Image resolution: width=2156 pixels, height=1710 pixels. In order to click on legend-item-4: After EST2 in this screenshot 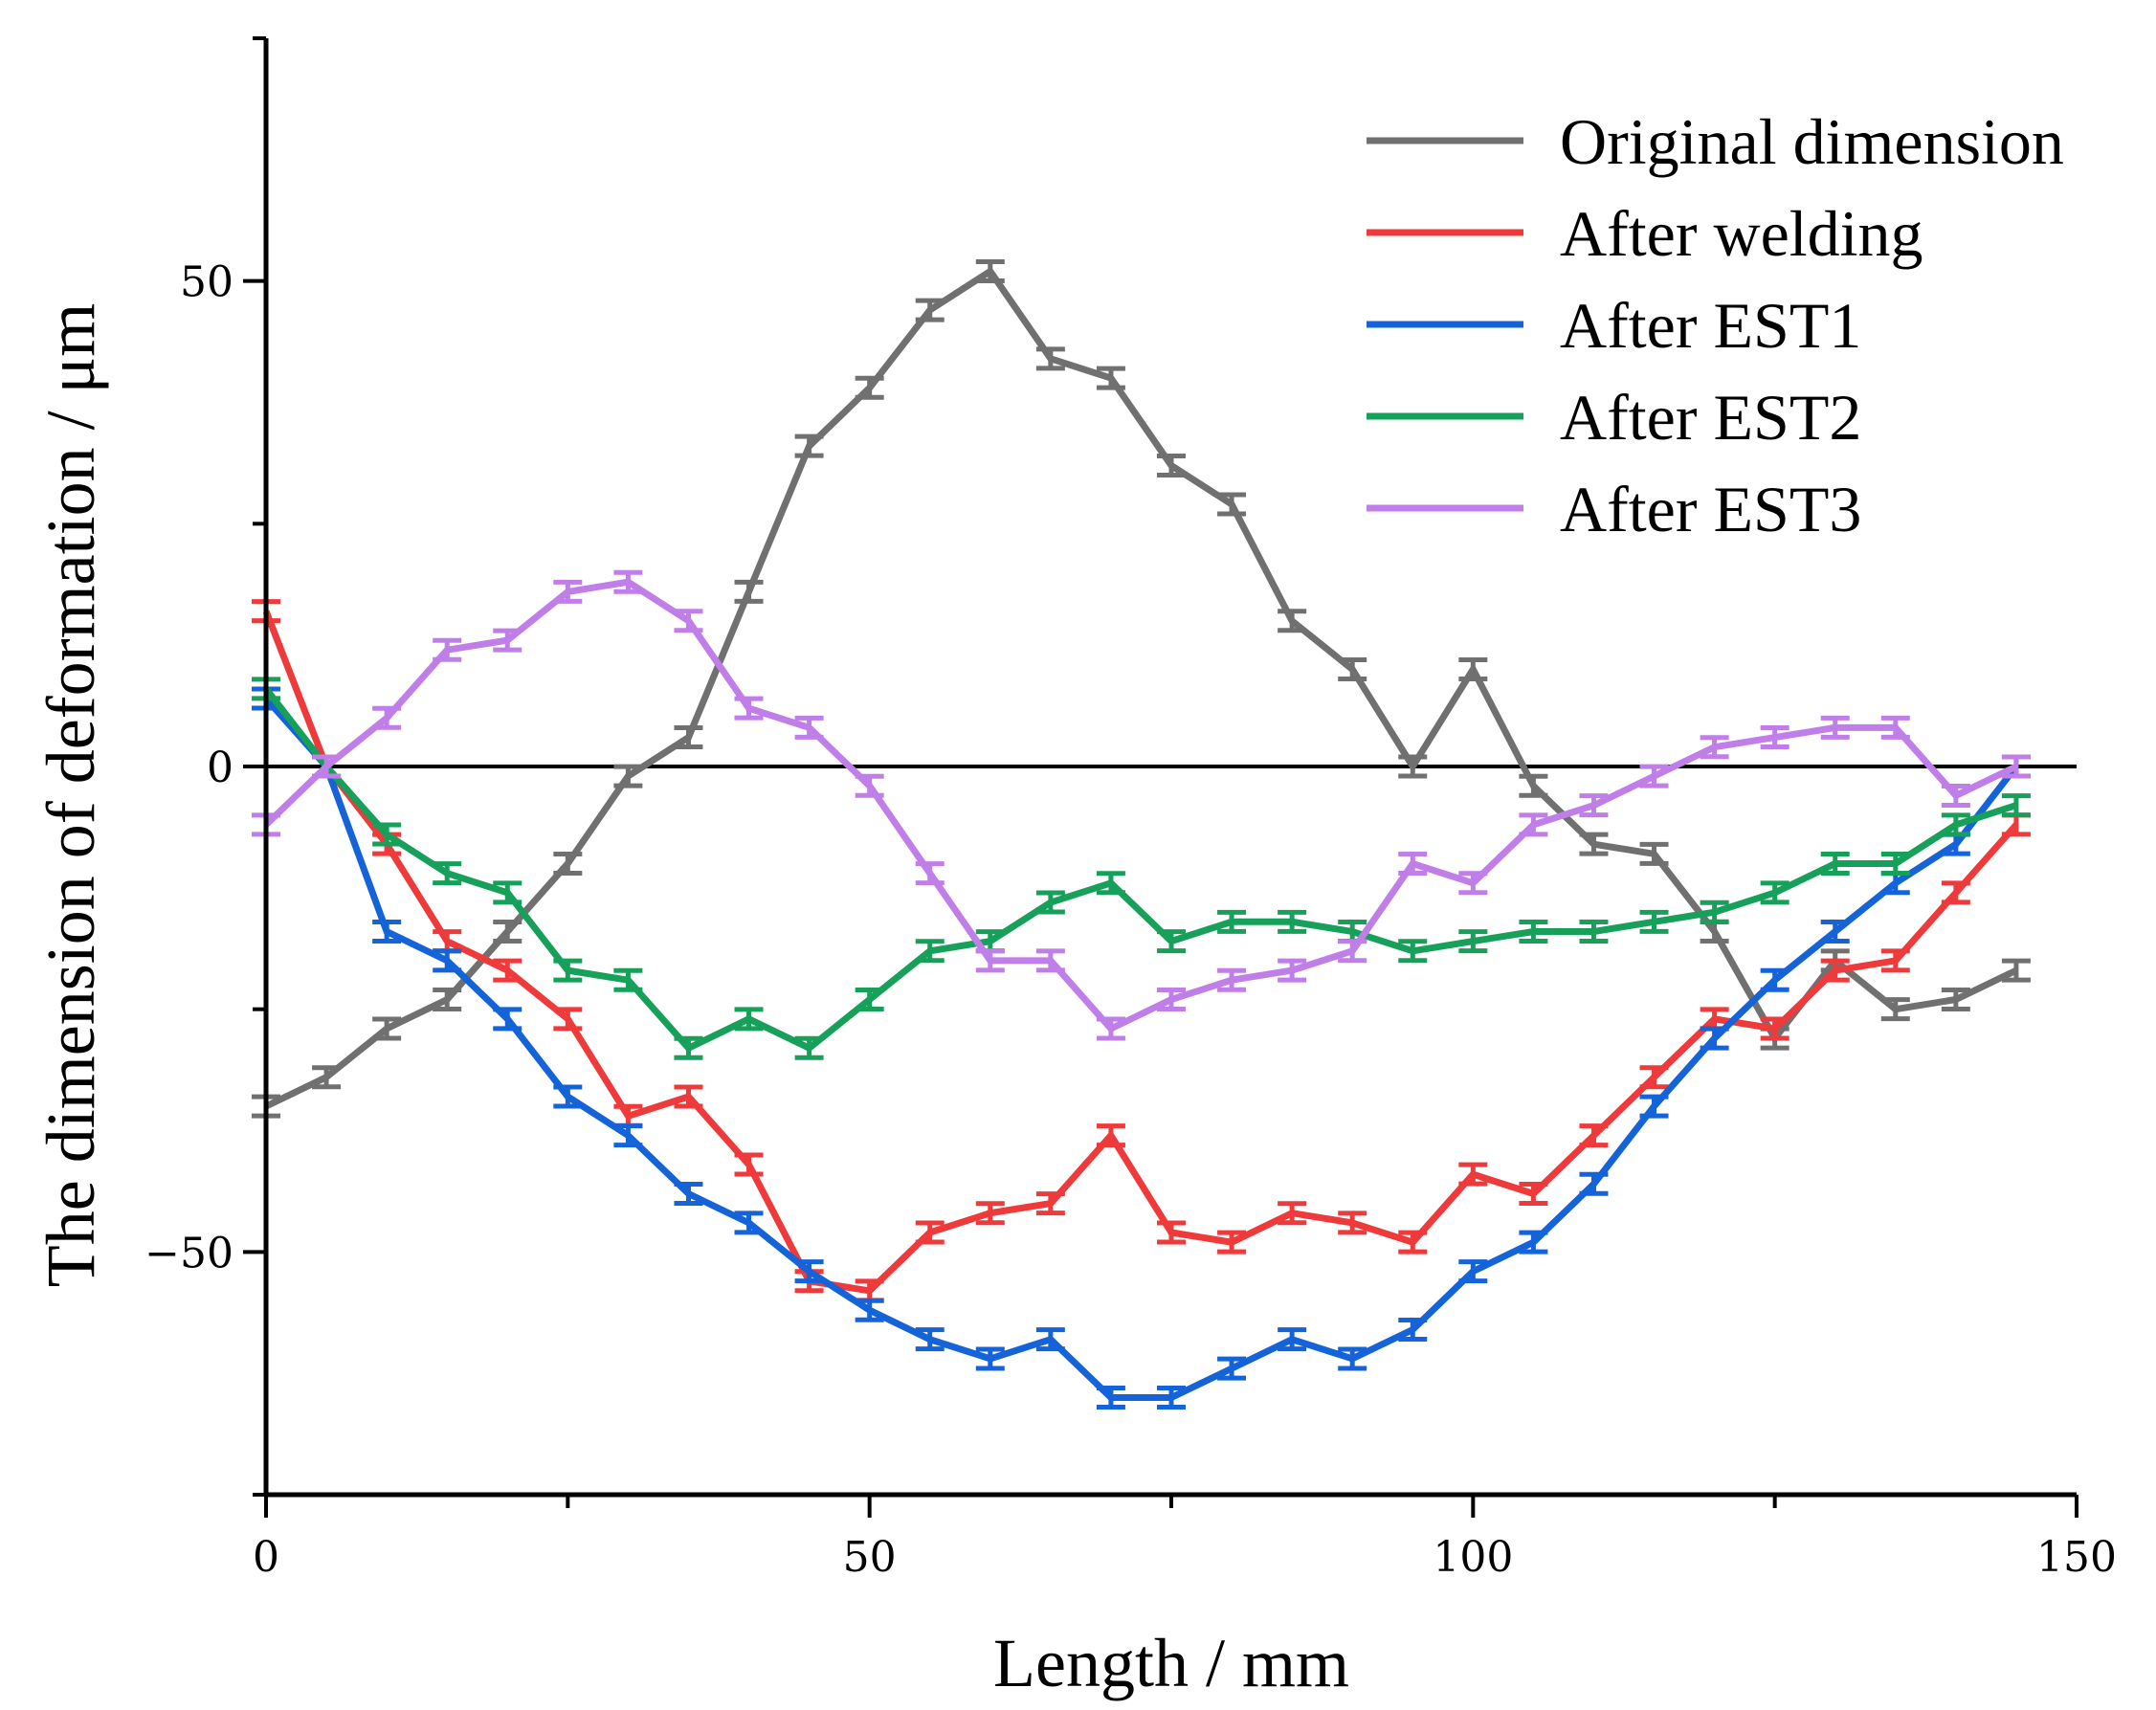, I will do `click(1614, 418)`.